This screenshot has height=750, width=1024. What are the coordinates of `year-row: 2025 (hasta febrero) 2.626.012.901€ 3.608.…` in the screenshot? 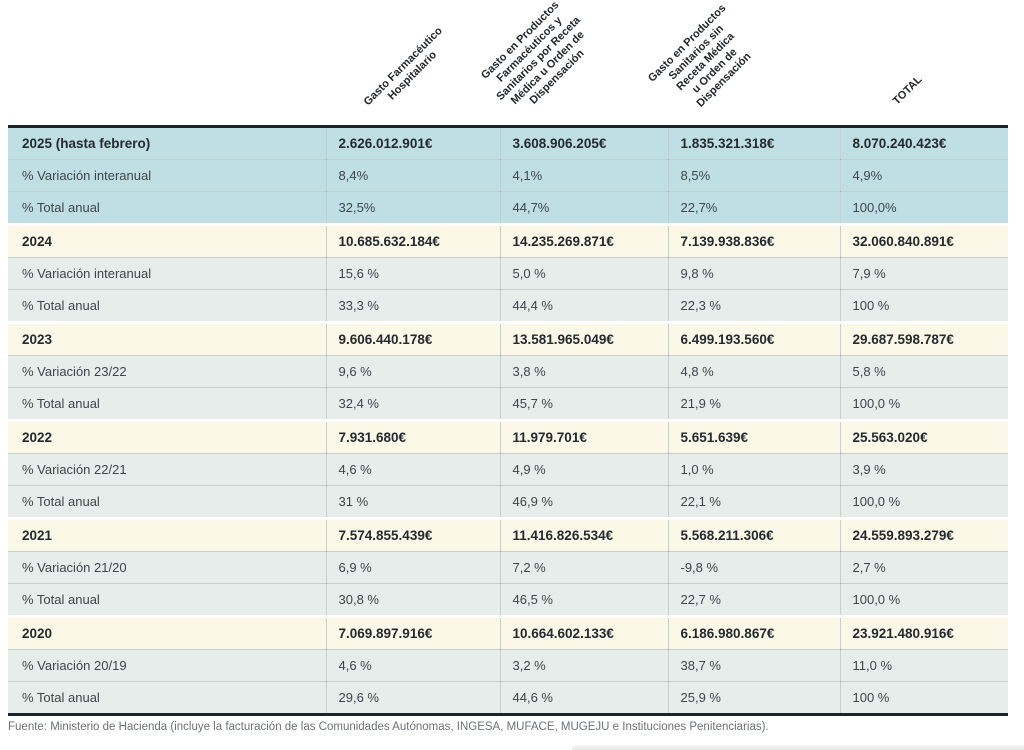 It's located at (508, 143).